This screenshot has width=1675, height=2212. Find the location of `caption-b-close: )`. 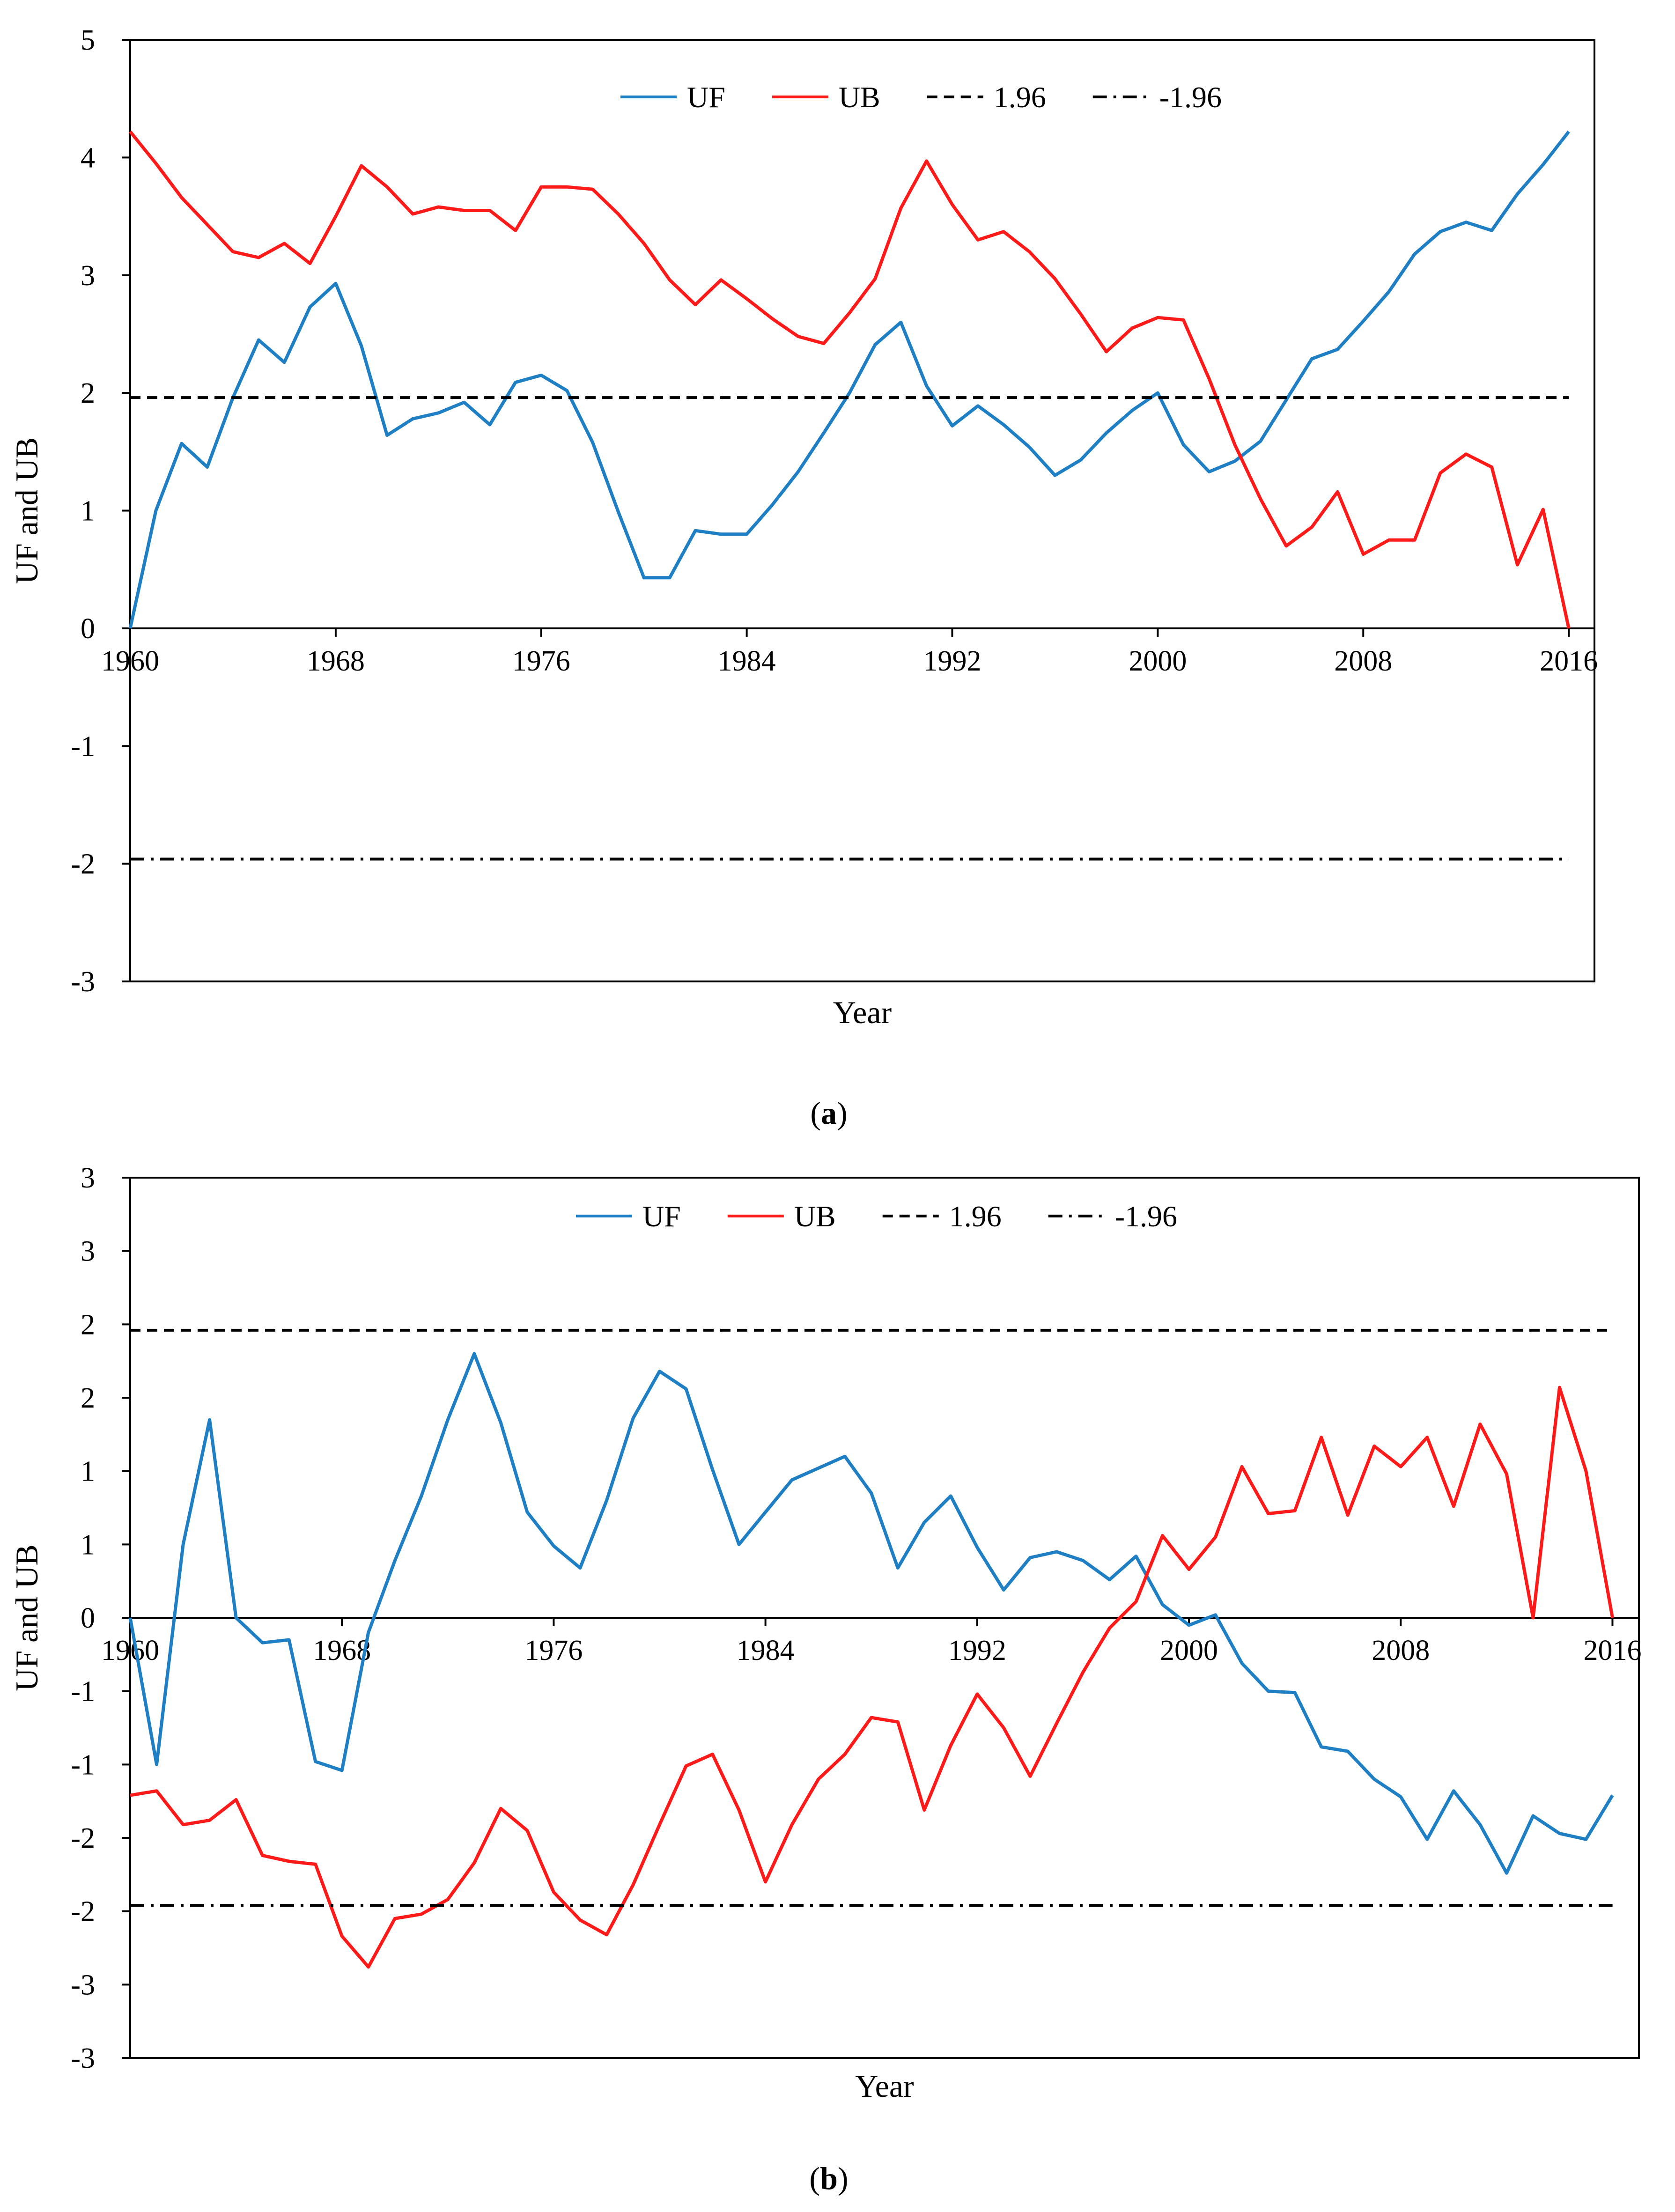

caption-b-close: ) is located at coordinates (843, 2178).